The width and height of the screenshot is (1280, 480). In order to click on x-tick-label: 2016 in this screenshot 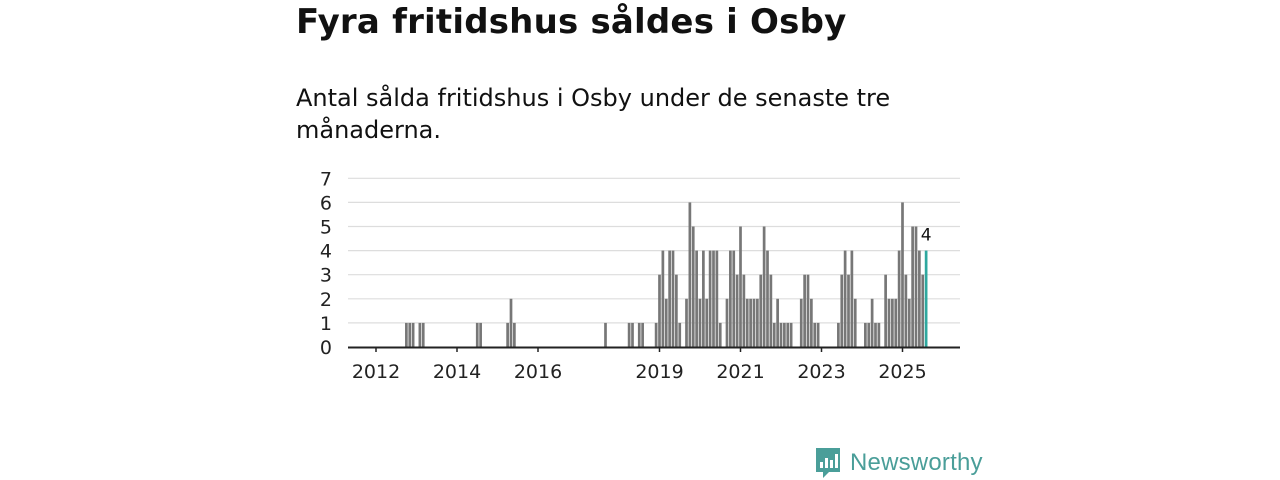, I will do `click(538, 372)`.